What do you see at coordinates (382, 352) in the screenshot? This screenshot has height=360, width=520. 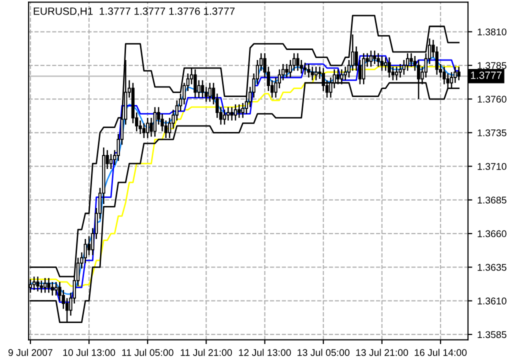 I see `x-tick-label: 13 Jul 21:00` at bounding box center [382, 352].